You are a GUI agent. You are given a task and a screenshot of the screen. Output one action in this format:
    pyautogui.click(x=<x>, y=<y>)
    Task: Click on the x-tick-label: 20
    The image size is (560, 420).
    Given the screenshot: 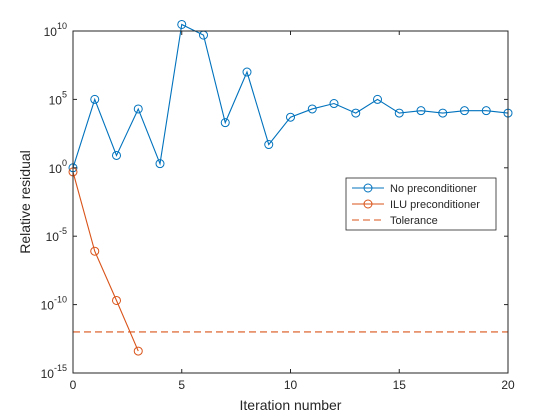 What is the action you would take?
    pyautogui.click(x=508, y=385)
    